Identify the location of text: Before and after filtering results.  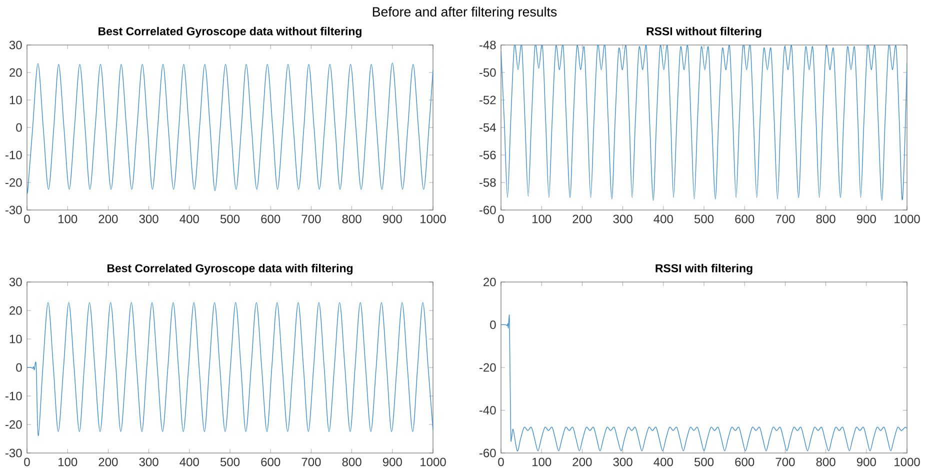
(464, 13).